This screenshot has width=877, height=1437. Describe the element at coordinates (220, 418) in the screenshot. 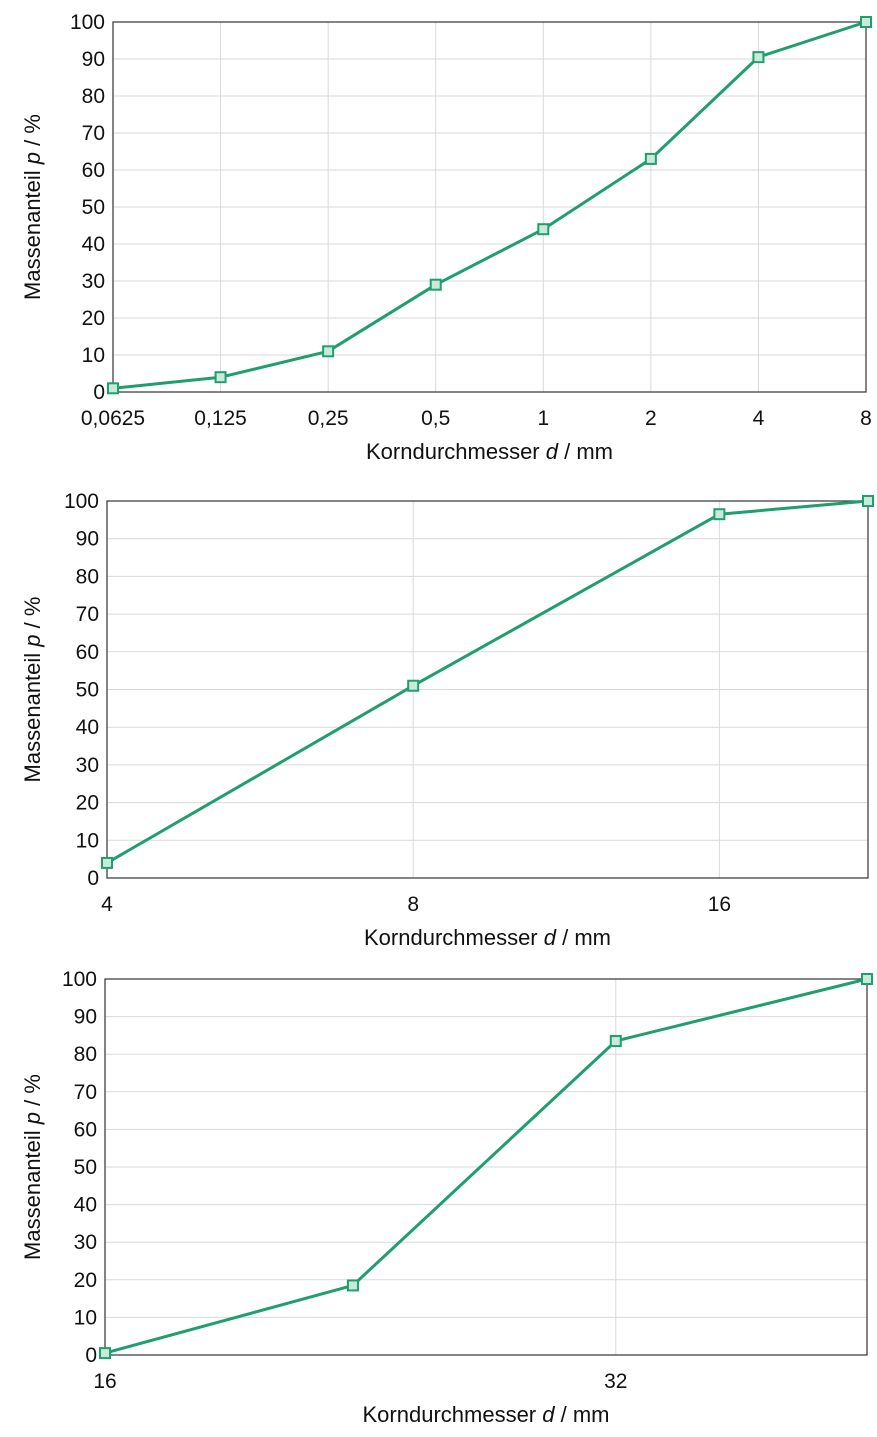

I see `x-tick-label: 0,125` at that location.